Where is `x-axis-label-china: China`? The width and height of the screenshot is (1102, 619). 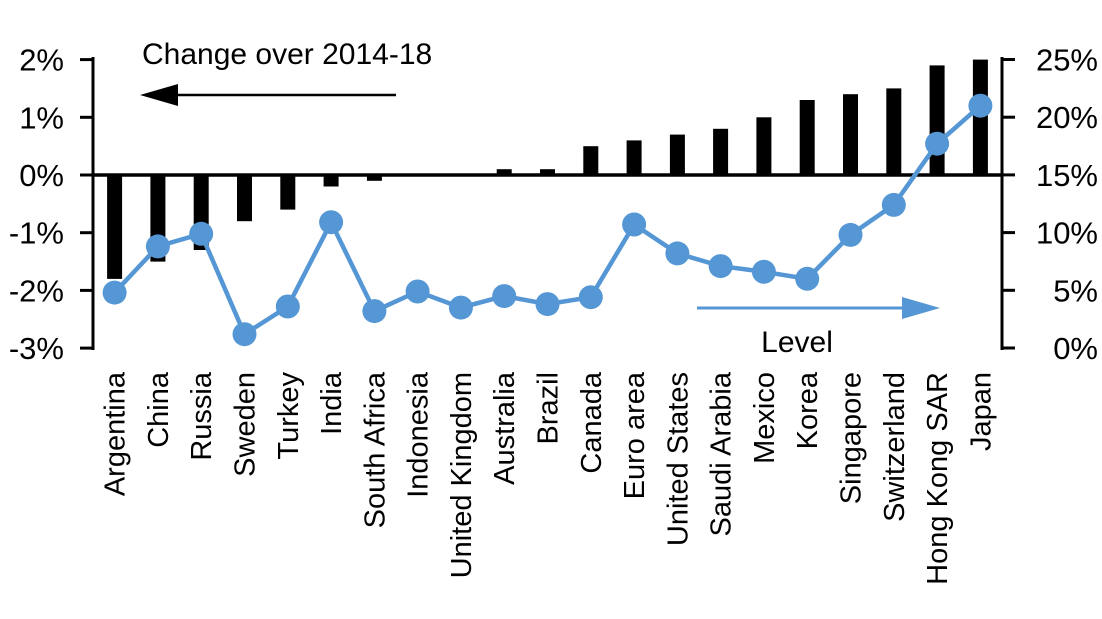
x-axis-label-china: China is located at coordinates (159, 409).